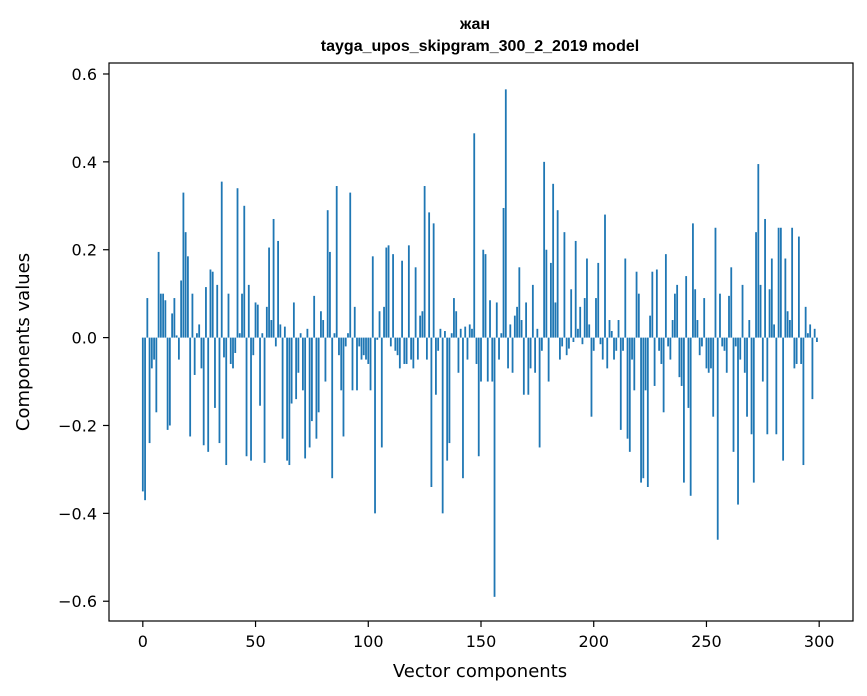 Image resolution: width=867 pixels, height=696 pixels. I want to click on y-tick-label: −0.4, so click(77, 513).